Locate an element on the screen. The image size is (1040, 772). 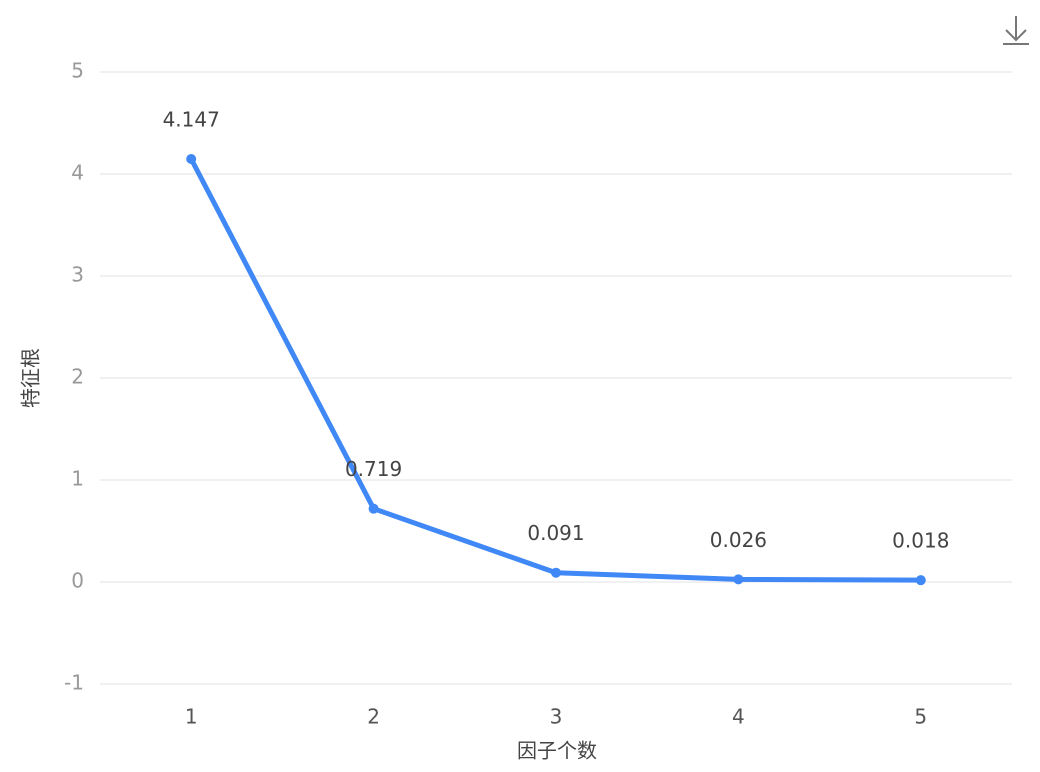
y-tick-label: 1 is located at coordinates (77, 479).